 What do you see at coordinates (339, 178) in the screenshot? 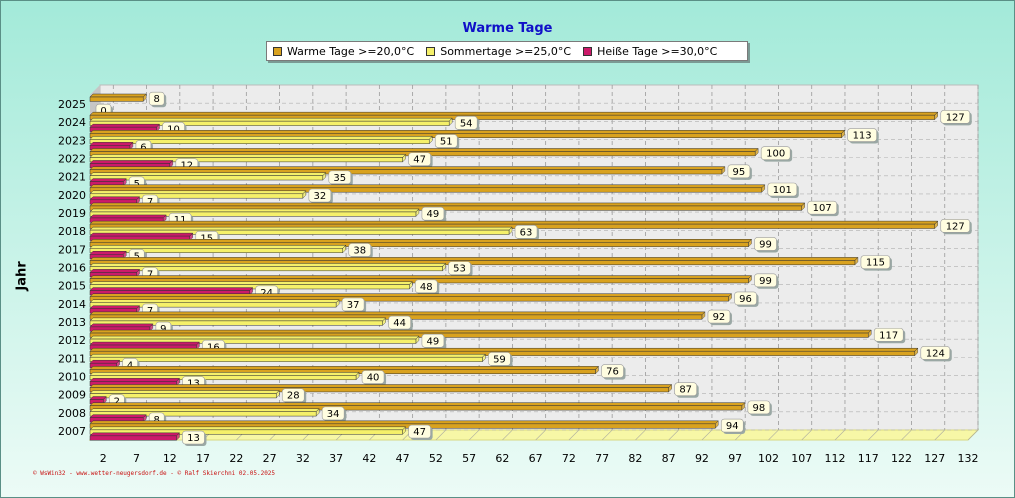
I see `data-label: 35` at bounding box center [339, 178].